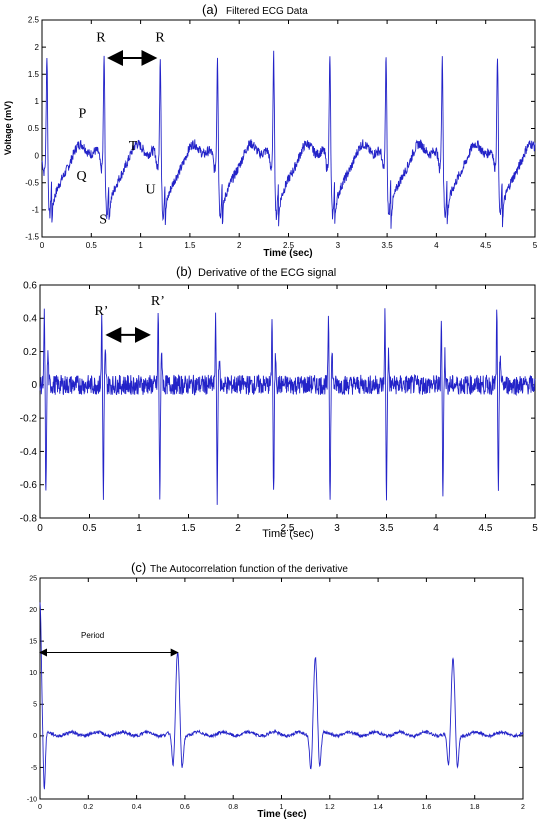  I want to click on panel-a-xtick-label: 4.5, so click(486, 245).